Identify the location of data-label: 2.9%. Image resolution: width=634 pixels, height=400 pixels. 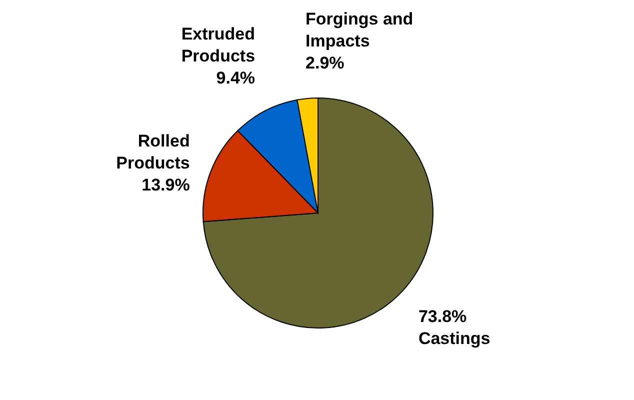
(325, 63).